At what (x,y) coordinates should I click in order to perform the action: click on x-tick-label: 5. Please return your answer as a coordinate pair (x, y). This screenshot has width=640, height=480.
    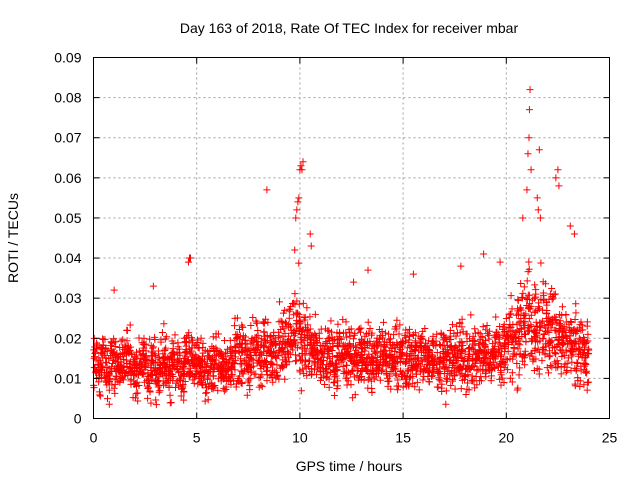
    Looking at the image, I should click on (197, 438).